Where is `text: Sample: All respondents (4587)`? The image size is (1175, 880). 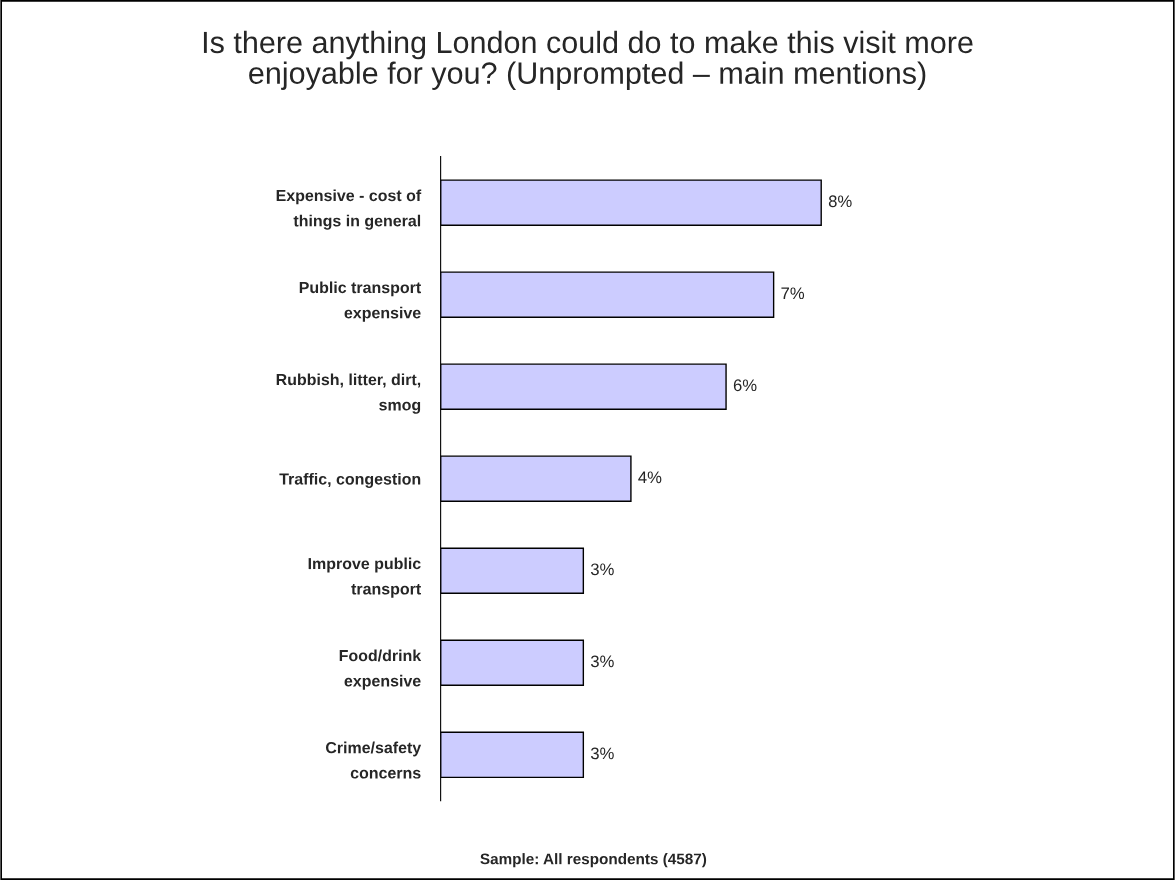
text: Sample: All respondents (4587) is located at coordinates (593, 860).